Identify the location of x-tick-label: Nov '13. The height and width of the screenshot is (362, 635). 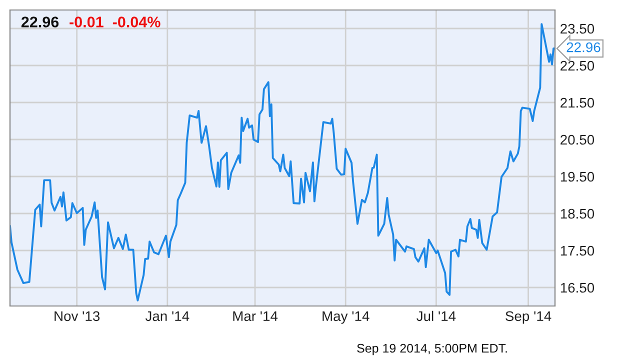
(77, 316).